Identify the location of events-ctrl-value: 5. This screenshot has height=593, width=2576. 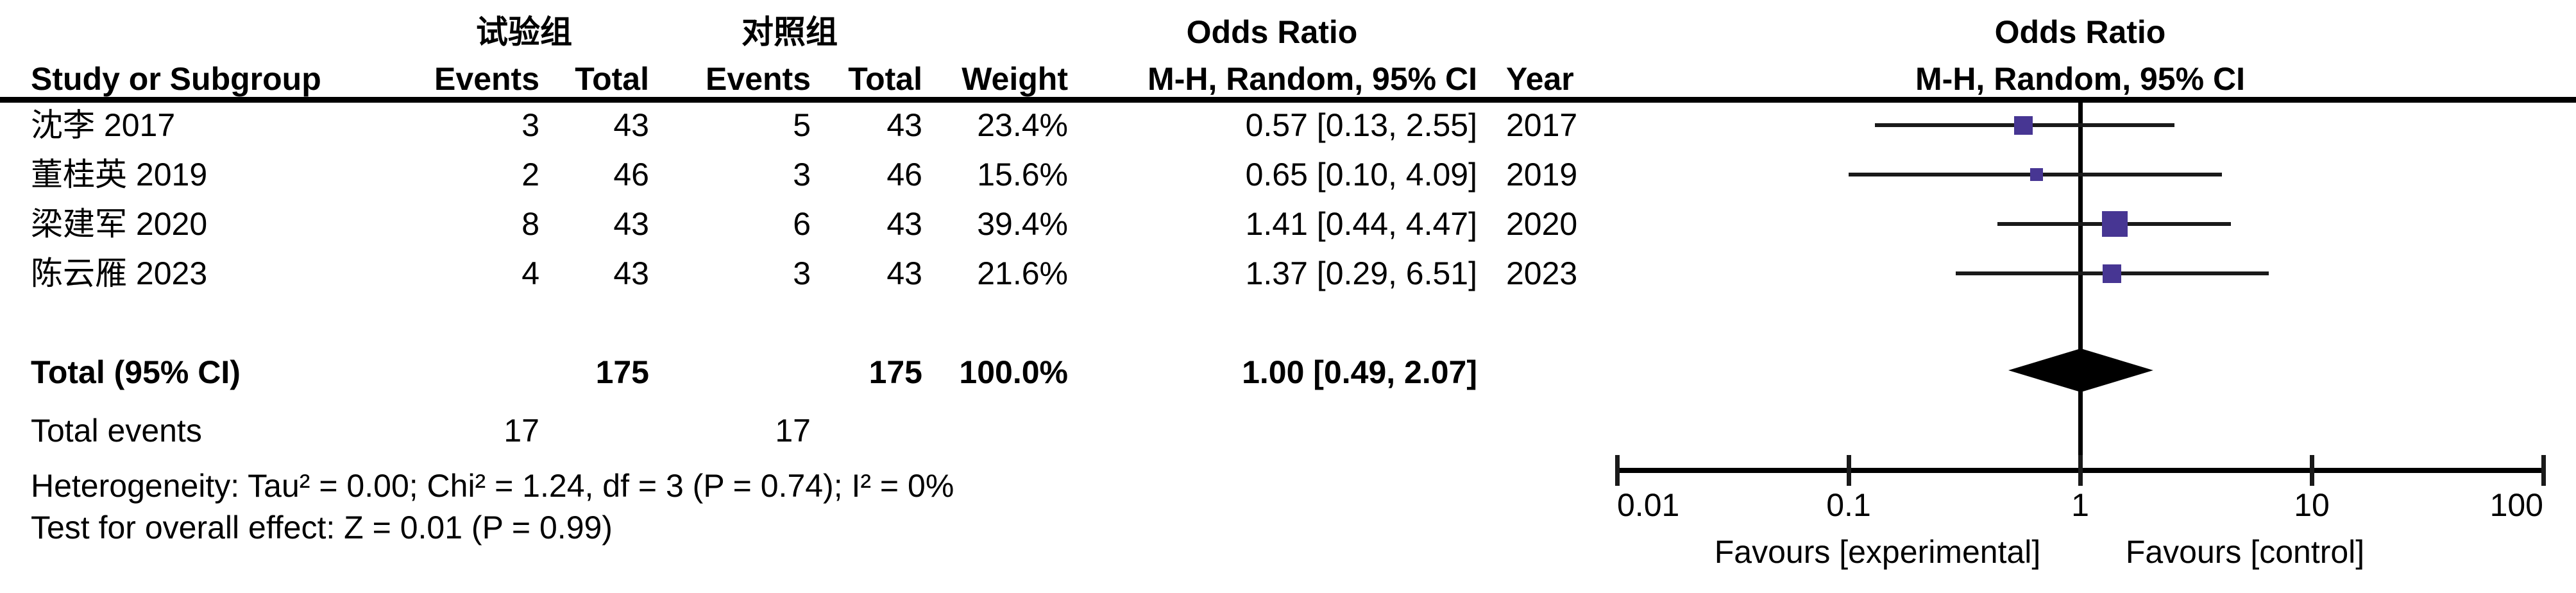
(802, 125).